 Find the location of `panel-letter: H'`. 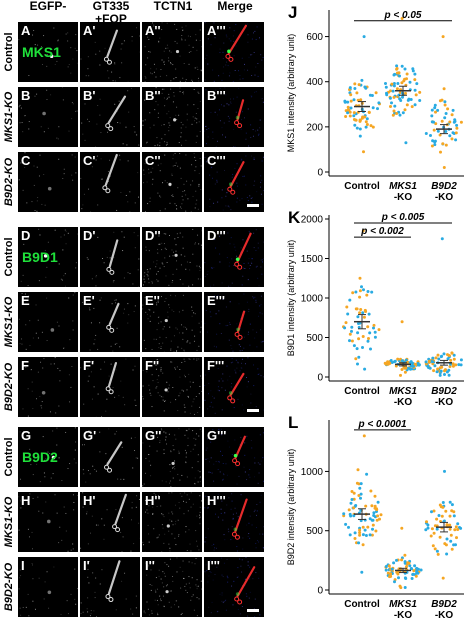

panel-letter: H' is located at coordinates (89, 500).